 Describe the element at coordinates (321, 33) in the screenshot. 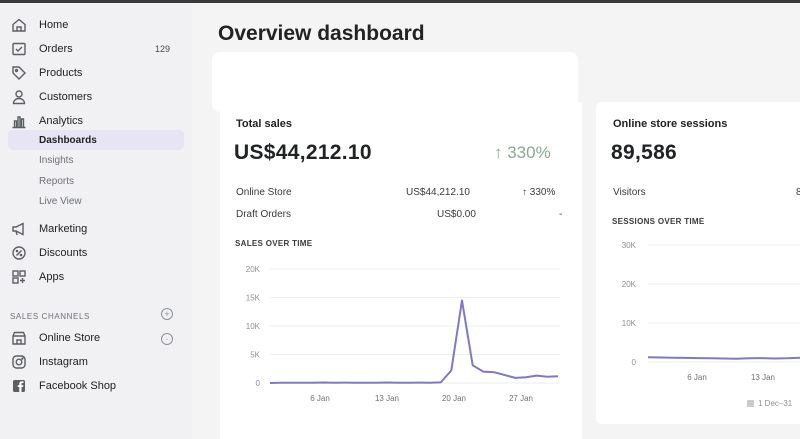

I see `page-title: Overview dashboard` at that location.